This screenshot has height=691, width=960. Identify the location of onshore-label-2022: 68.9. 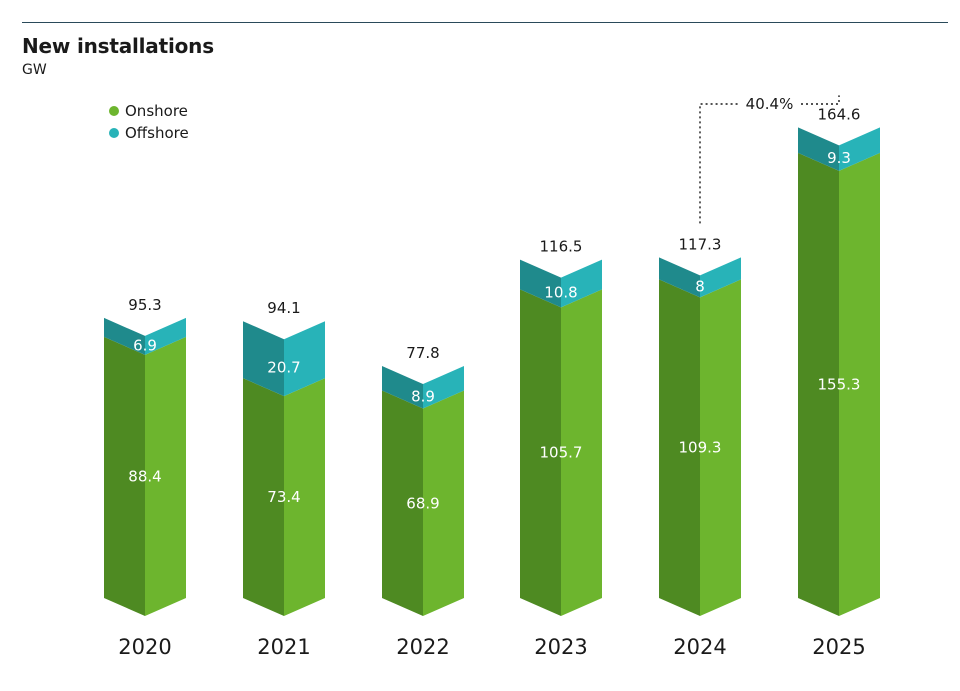
(422, 503).